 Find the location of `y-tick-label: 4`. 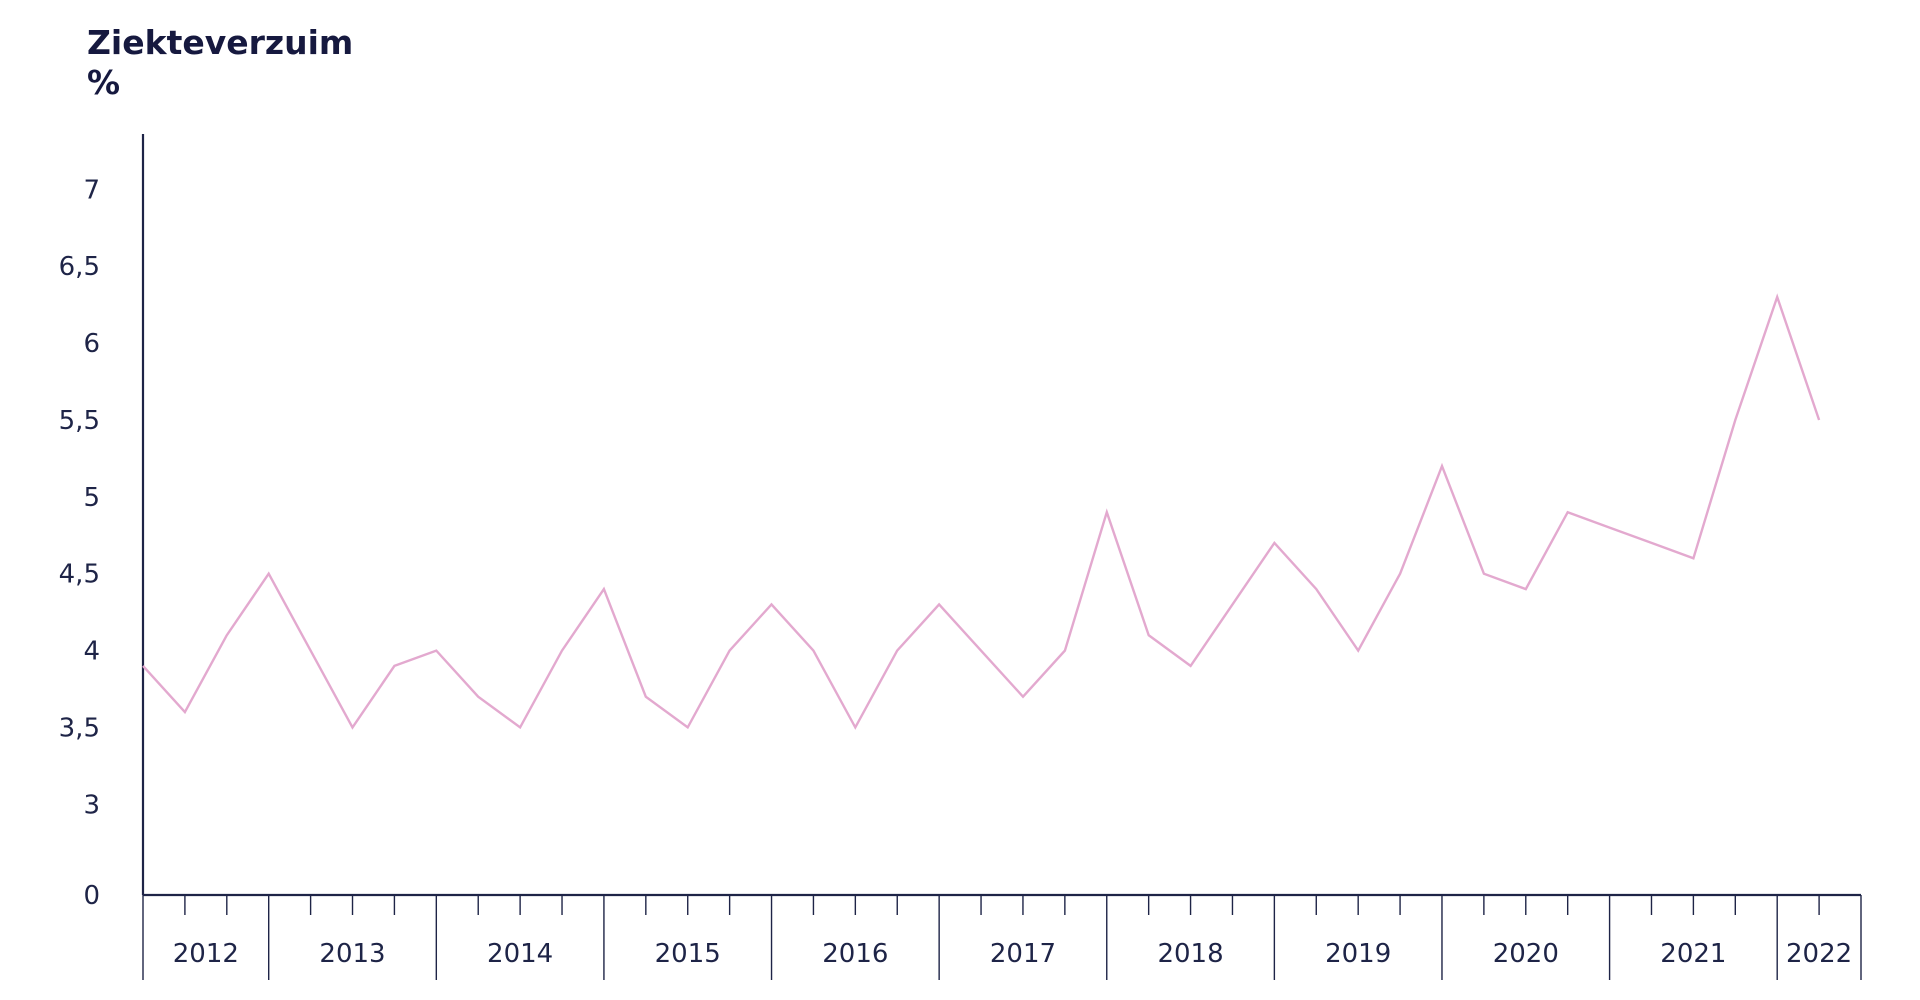

y-tick-label: 4 is located at coordinates (91, 652).